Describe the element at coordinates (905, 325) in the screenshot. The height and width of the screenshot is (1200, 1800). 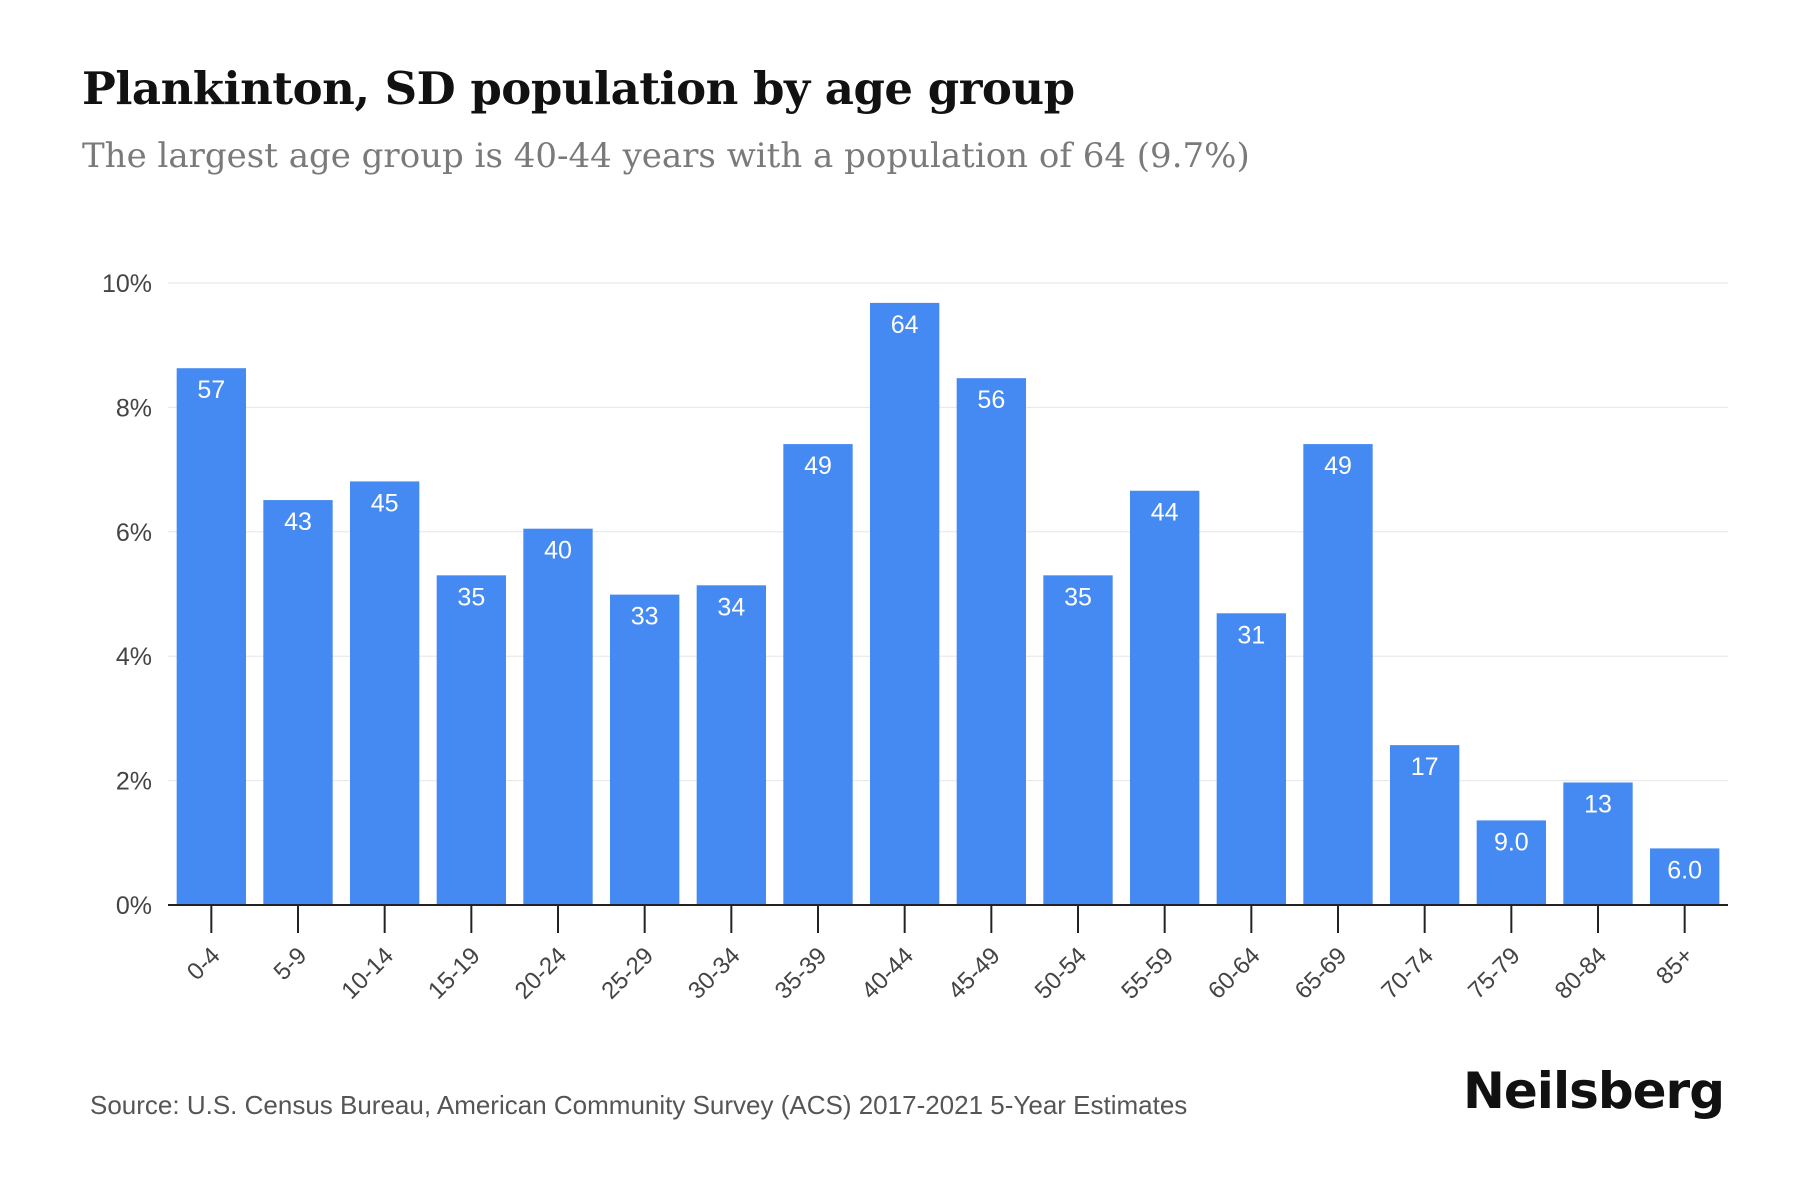
I see `bar-value-label: 64` at that location.